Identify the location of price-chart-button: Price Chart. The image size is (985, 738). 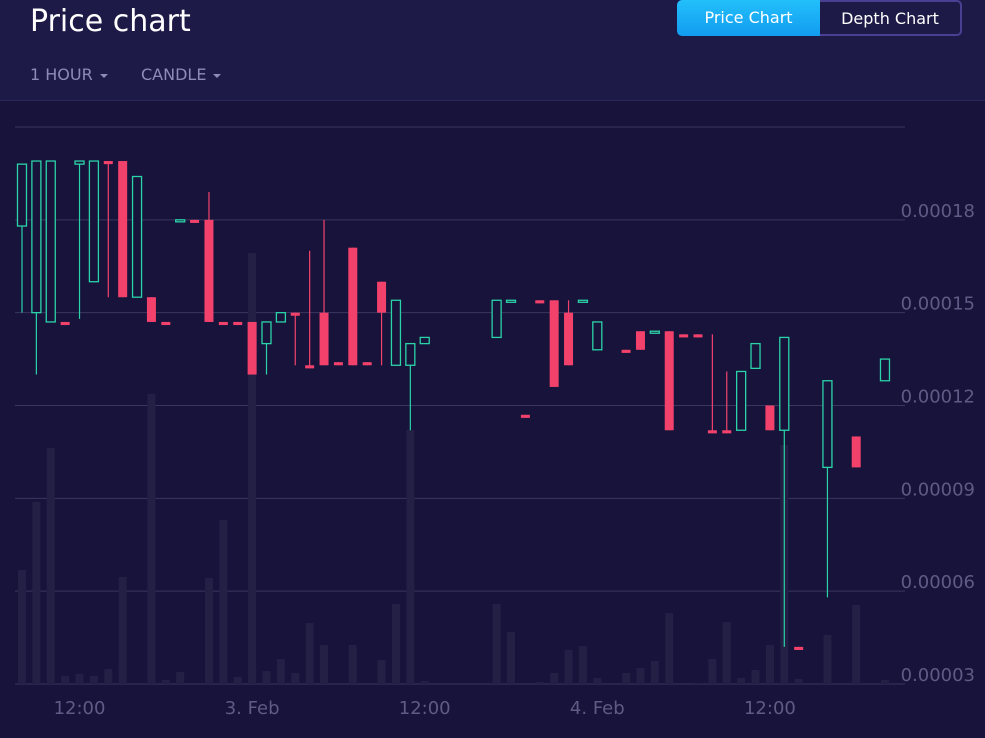
(748, 18).